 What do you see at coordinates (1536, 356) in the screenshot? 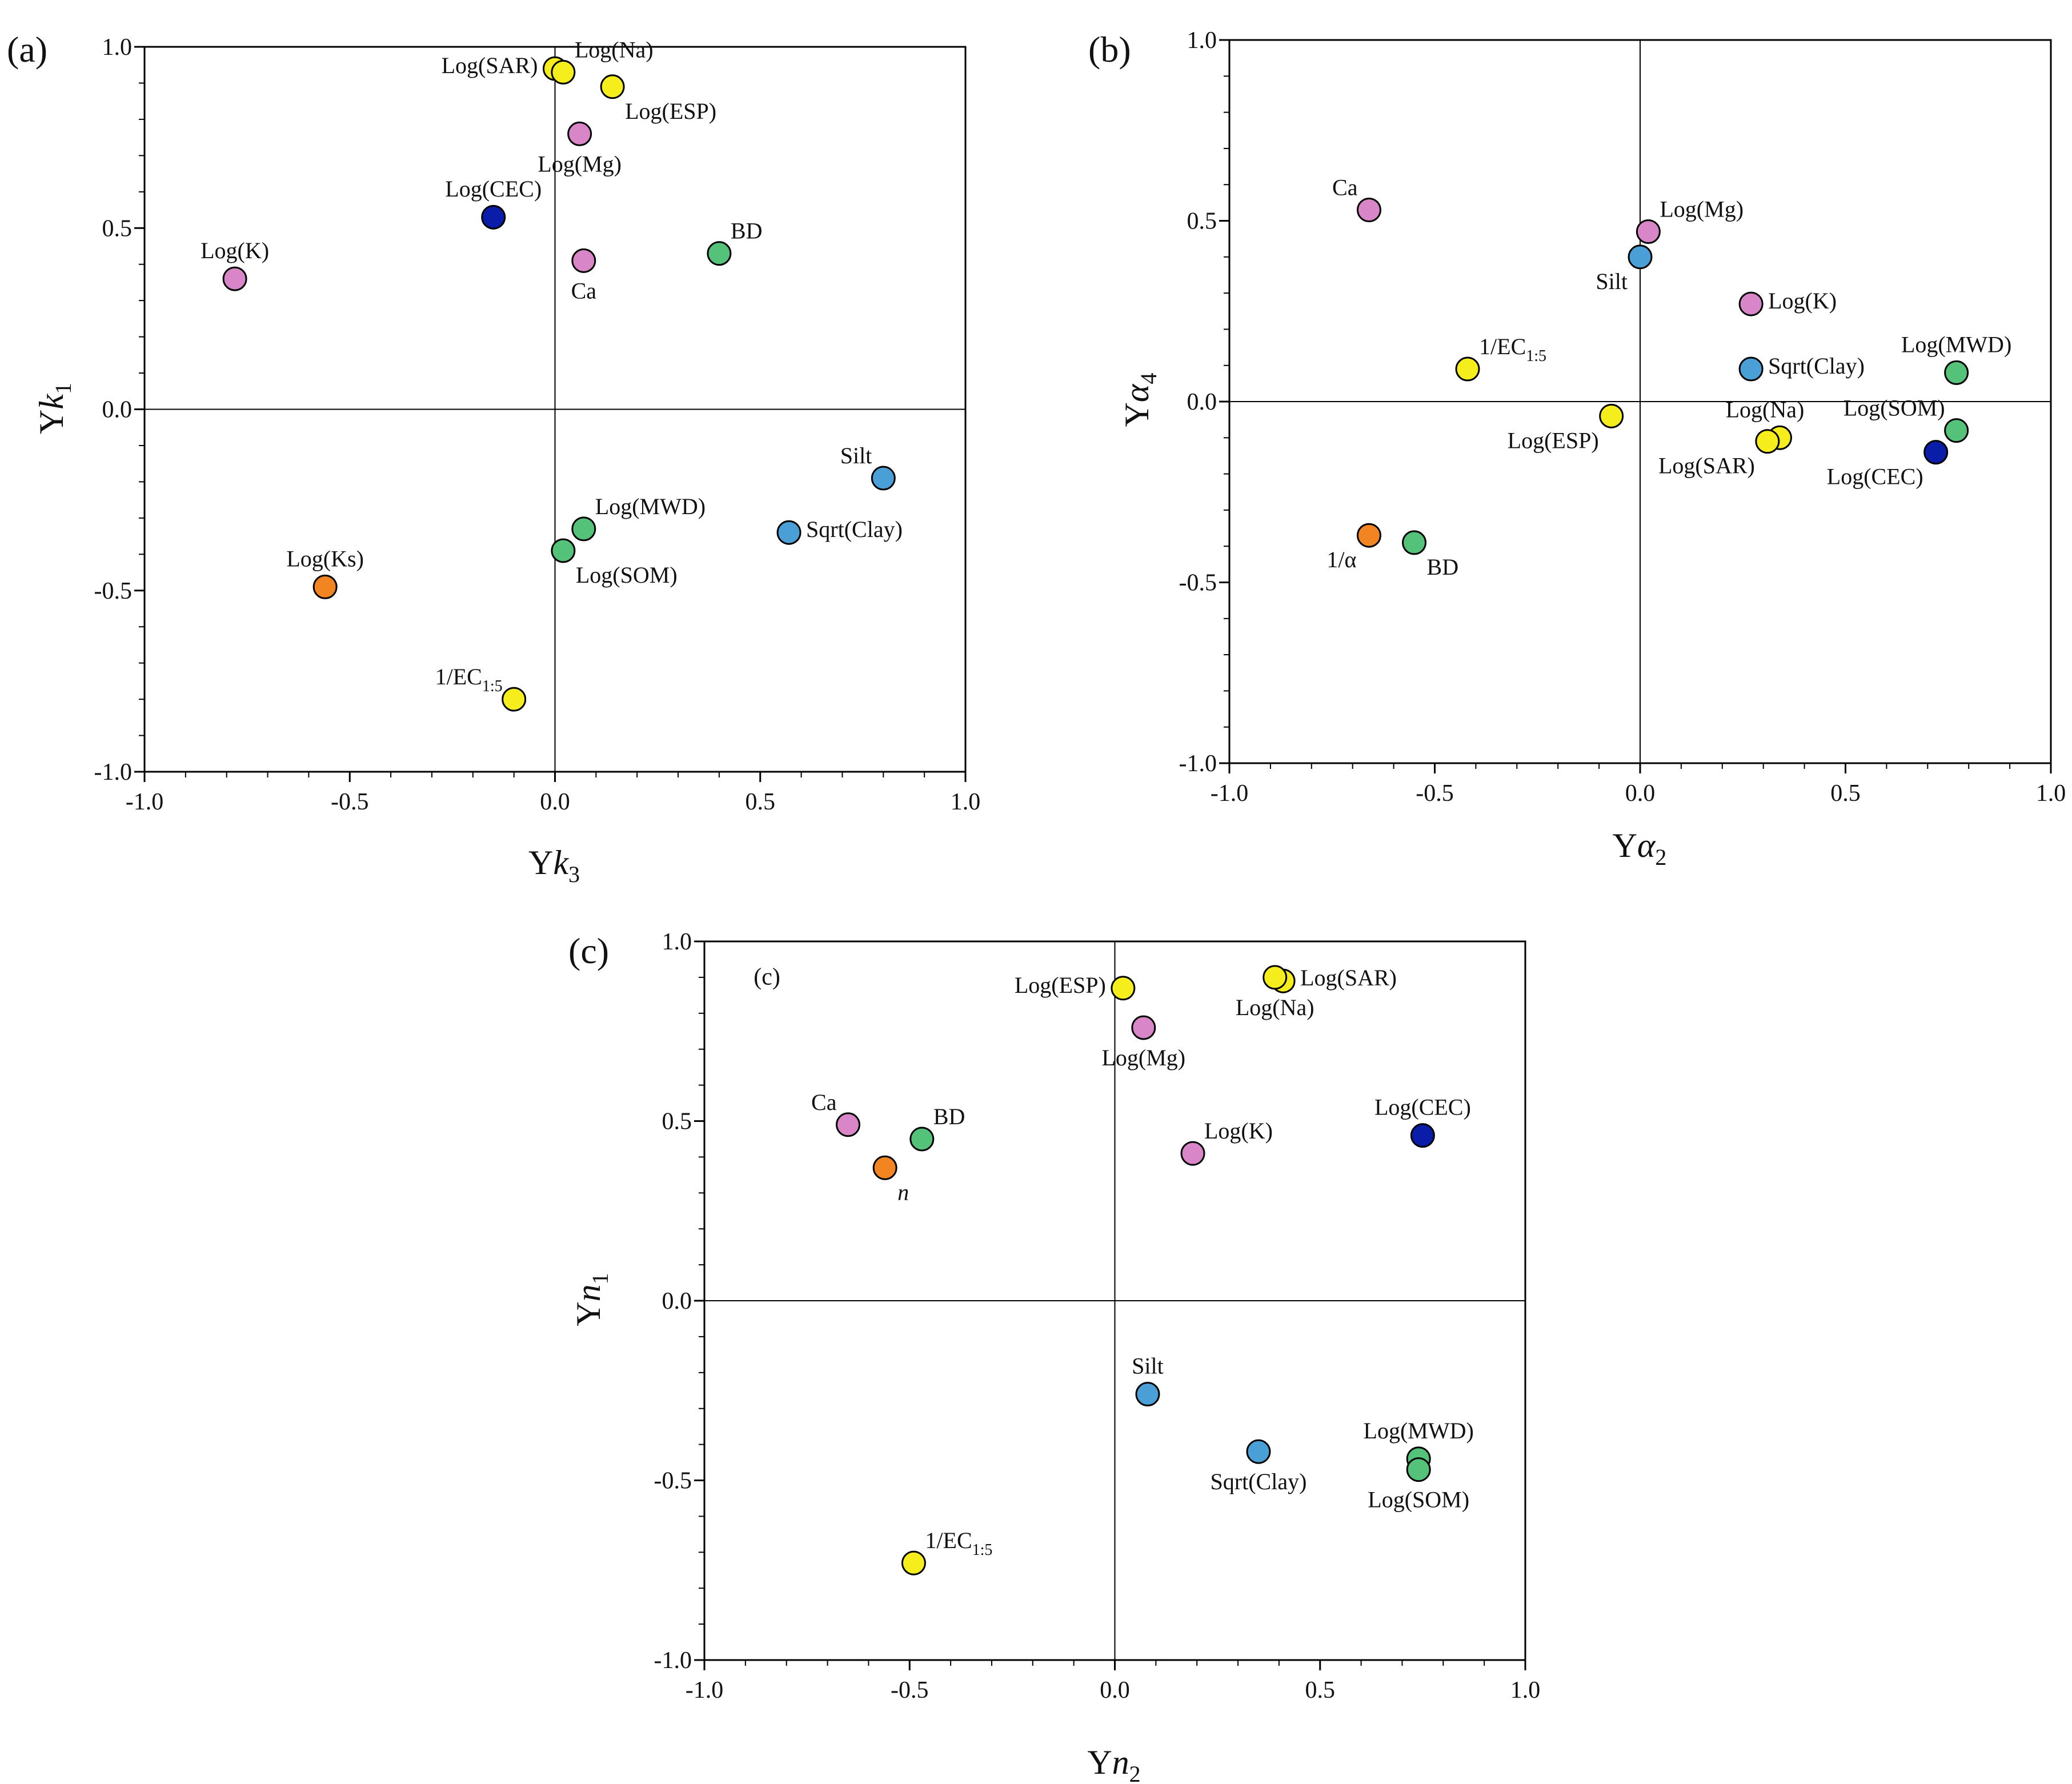
I see `point-label-sub: 1:5` at bounding box center [1536, 356].